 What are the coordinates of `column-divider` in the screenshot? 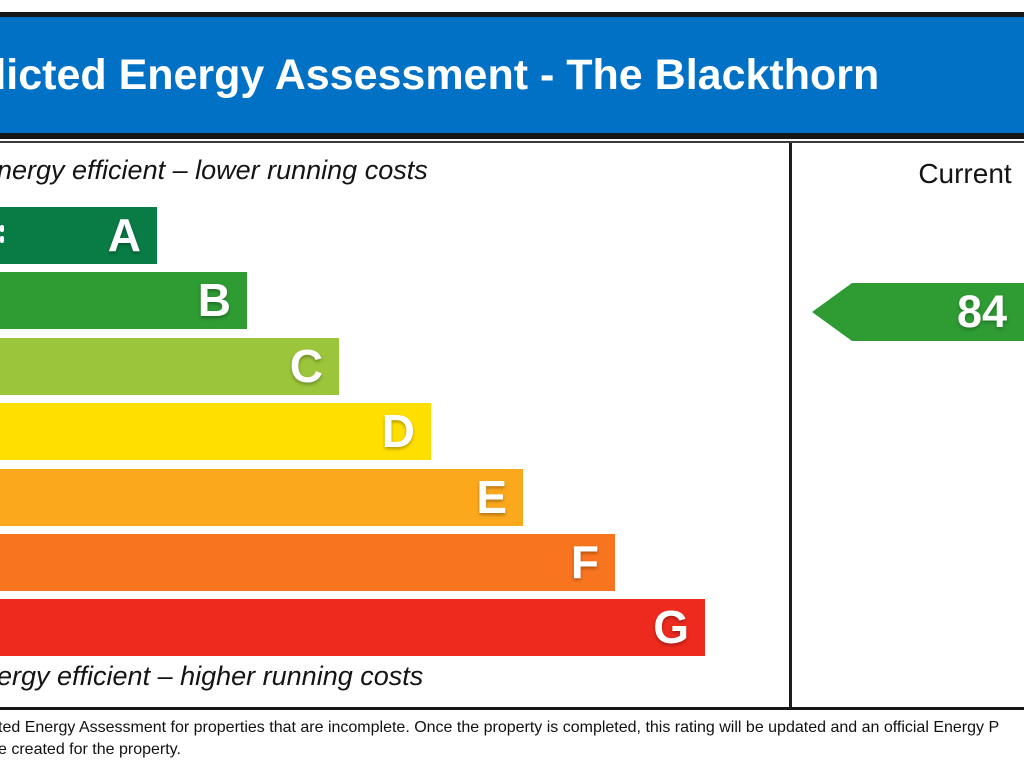 It's located at (790, 425).